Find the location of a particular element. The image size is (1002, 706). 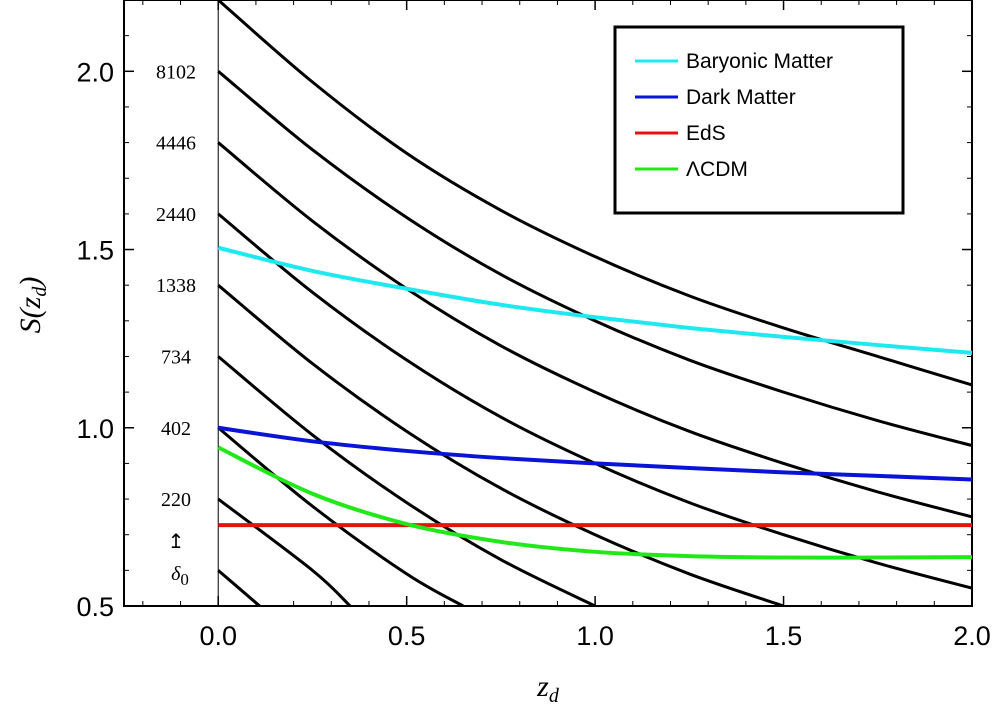

legend-box is located at coordinates (759, 120).